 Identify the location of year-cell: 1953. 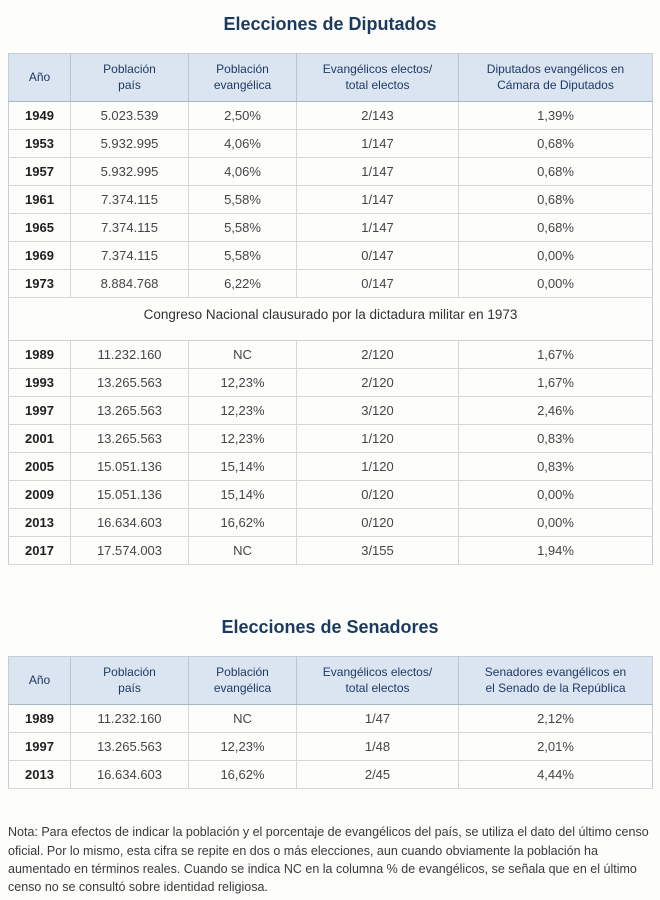
(39, 144).